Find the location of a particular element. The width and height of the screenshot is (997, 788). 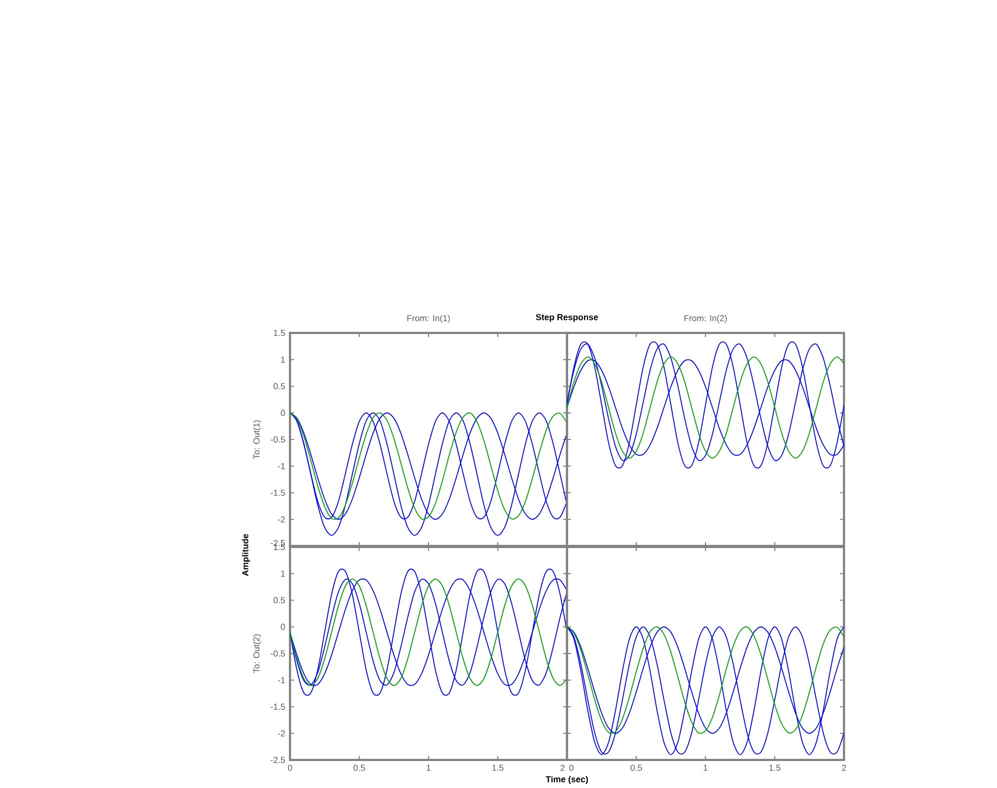

y-axis-title: To: Out(1) is located at coordinates (257, 439).